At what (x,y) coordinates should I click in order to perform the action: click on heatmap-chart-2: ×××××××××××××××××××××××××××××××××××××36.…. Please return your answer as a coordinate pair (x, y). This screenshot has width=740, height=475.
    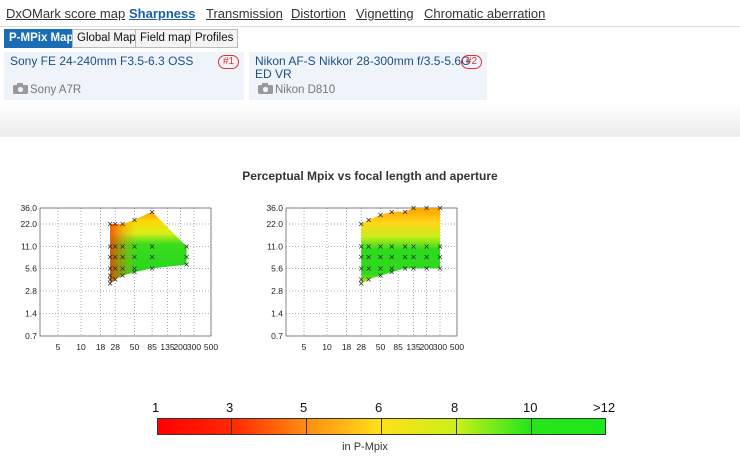
    Looking at the image, I should click on (365, 277).